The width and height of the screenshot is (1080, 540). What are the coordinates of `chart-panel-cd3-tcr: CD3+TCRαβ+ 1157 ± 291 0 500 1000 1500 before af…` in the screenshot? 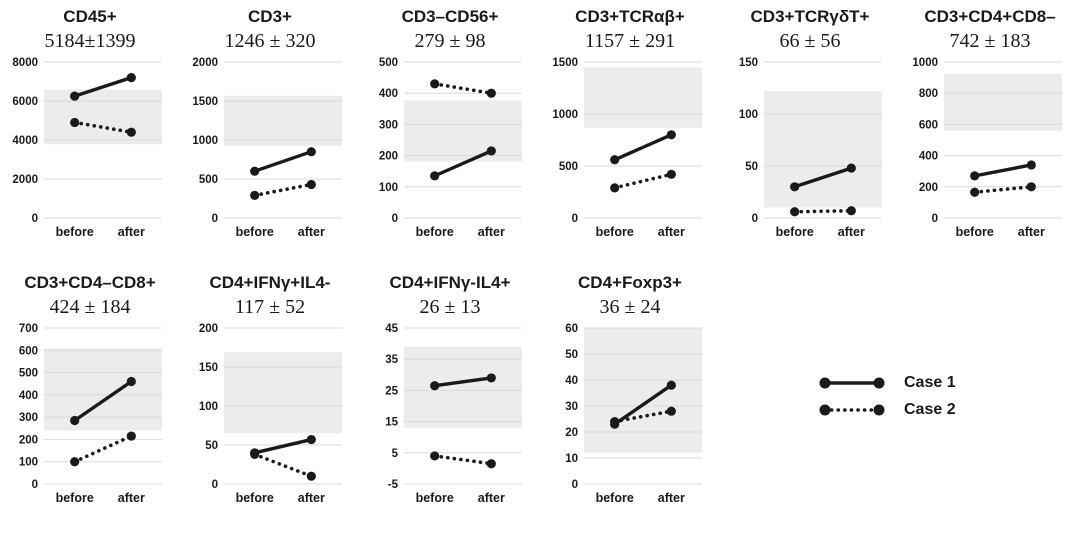 It's located at (630, 137).